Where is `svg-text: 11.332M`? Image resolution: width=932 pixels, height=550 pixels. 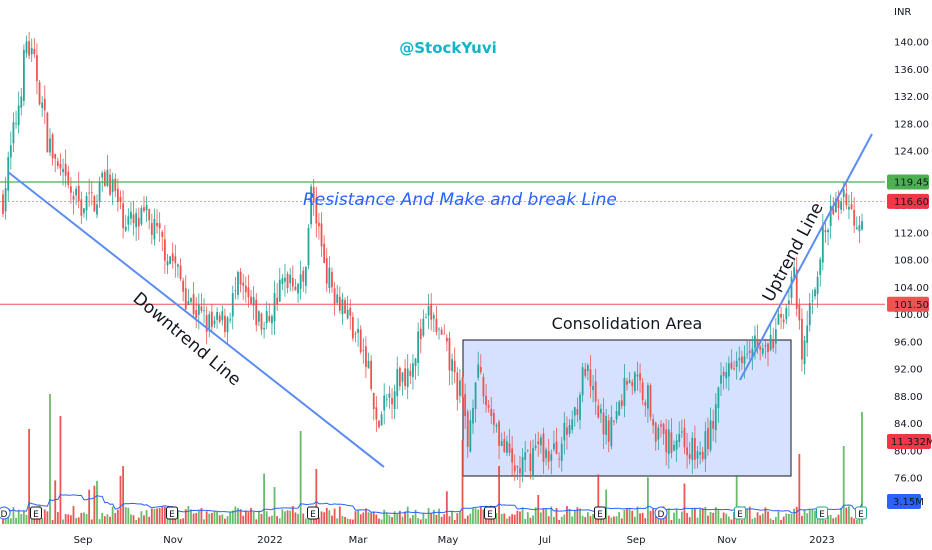
svg-text: 11.332M is located at coordinates (911, 442).